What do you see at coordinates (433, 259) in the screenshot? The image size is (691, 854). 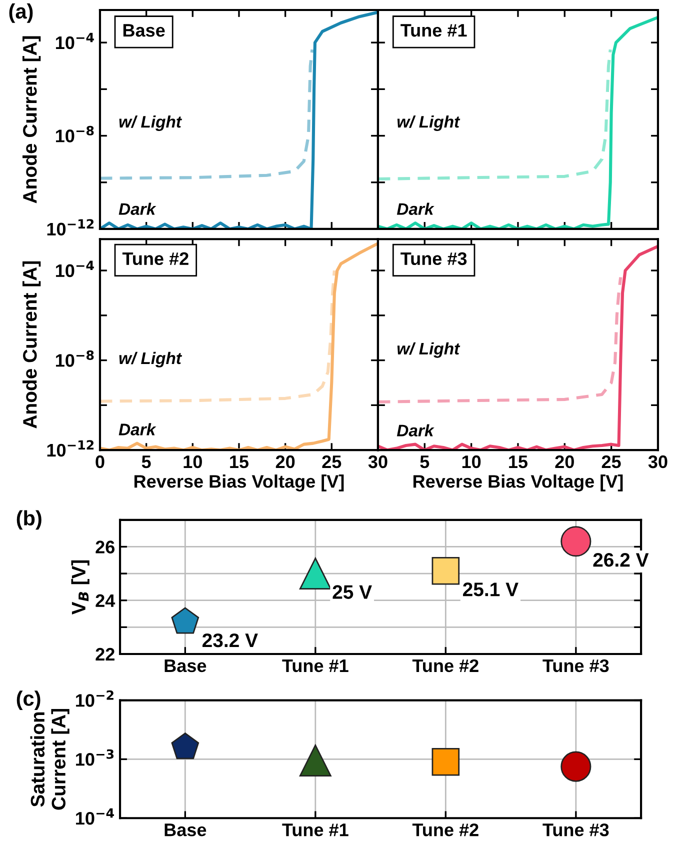 I see `text: Tune #3` at bounding box center [433, 259].